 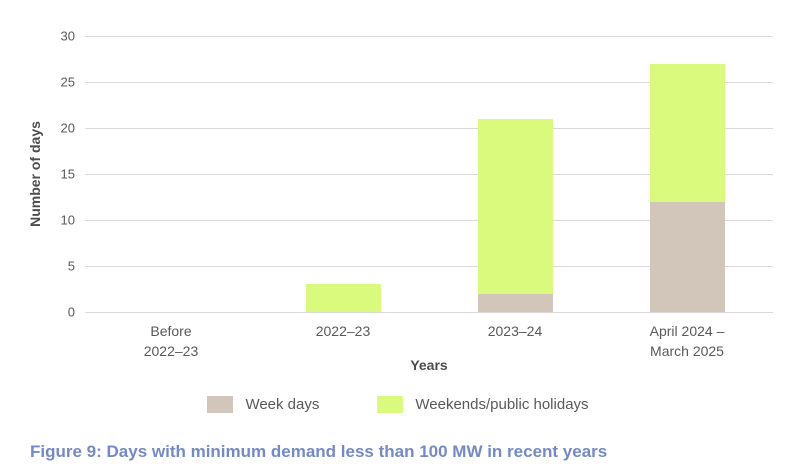 I want to click on x-tick-label: Before 2022–23, so click(x=171, y=341).